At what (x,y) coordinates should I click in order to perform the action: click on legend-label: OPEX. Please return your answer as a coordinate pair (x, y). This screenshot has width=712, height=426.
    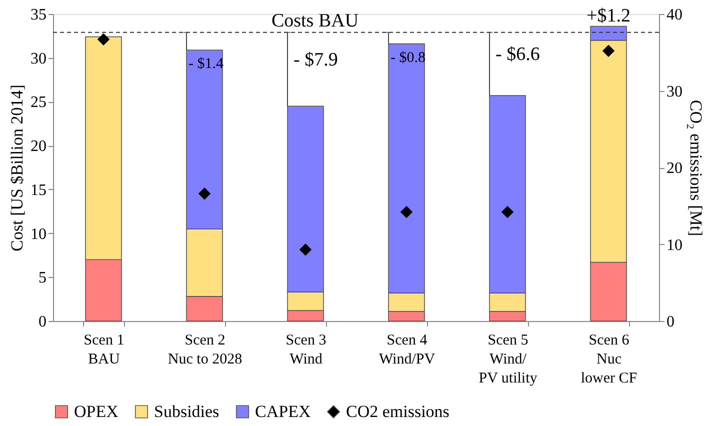
    Looking at the image, I should click on (96, 411).